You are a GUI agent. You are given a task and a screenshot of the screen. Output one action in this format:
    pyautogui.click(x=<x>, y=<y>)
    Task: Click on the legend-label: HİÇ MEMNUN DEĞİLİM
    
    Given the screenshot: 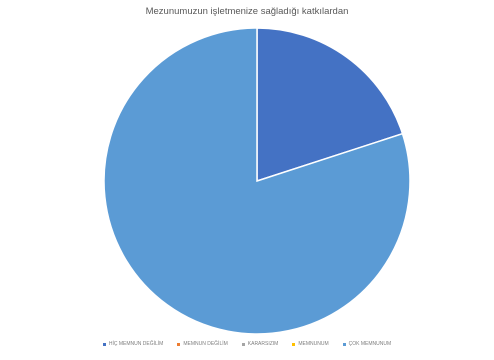 What is the action you would take?
    pyautogui.click(x=136, y=344)
    